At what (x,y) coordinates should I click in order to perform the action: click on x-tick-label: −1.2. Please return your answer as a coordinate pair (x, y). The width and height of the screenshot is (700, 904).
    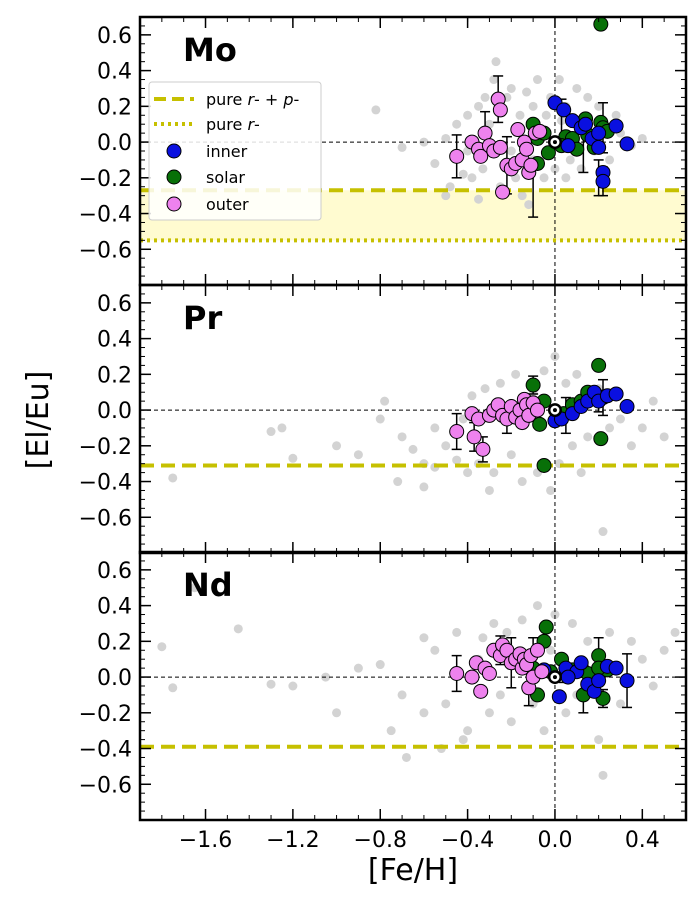
    Looking at the image, I should click on (292, 840).